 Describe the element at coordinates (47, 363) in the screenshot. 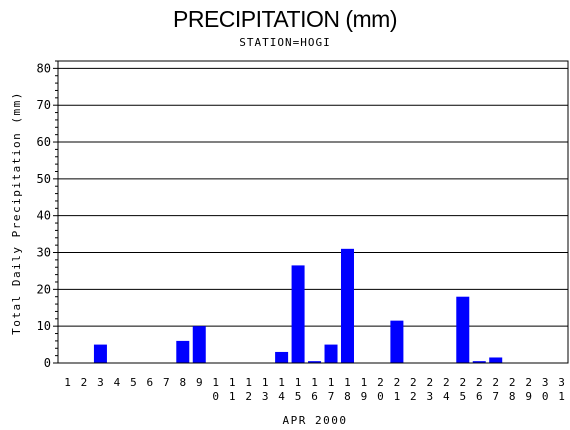

I see `y-tick-label: 0` at that location.